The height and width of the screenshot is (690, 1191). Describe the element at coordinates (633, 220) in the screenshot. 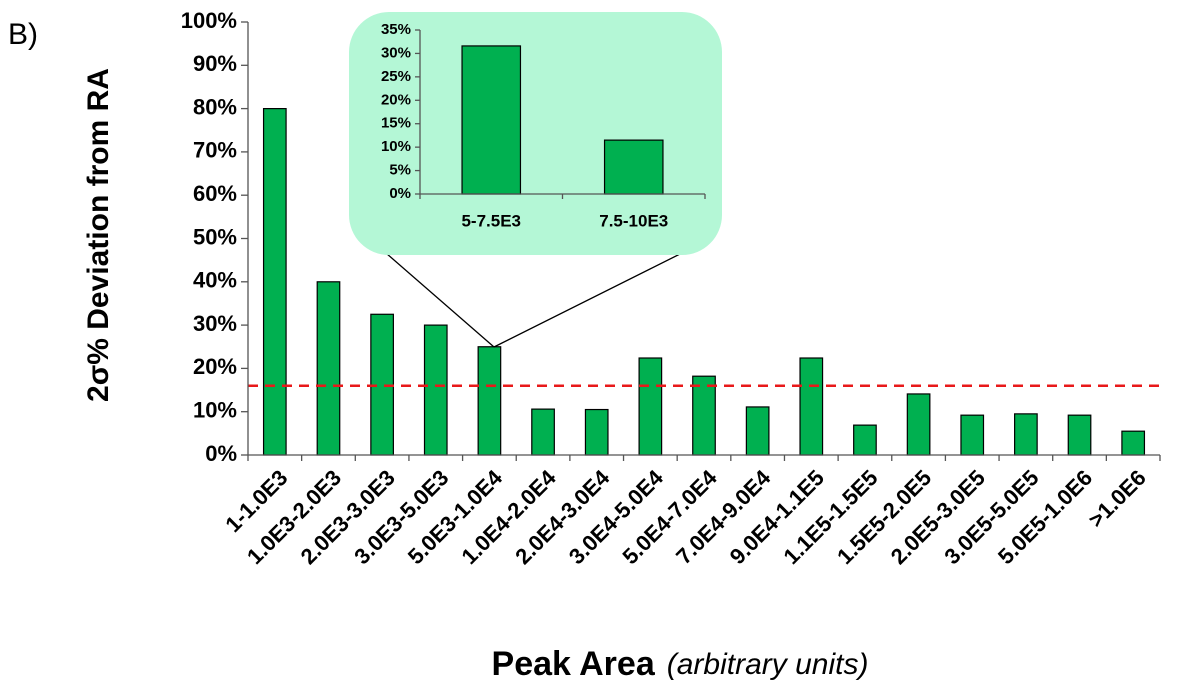

I see `x-tick-label: 7.5-10E3` at that location.